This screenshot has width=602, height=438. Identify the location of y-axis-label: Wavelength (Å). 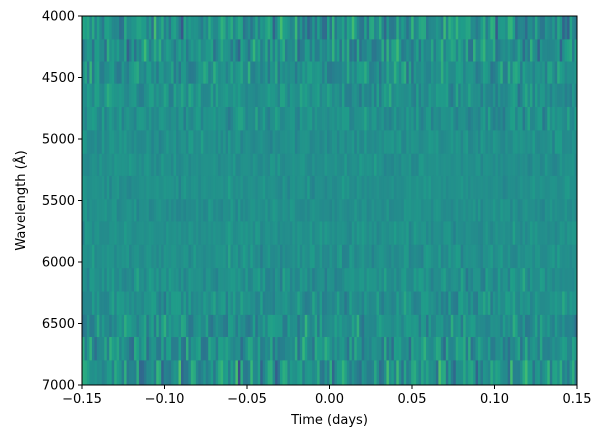
(21, 200).